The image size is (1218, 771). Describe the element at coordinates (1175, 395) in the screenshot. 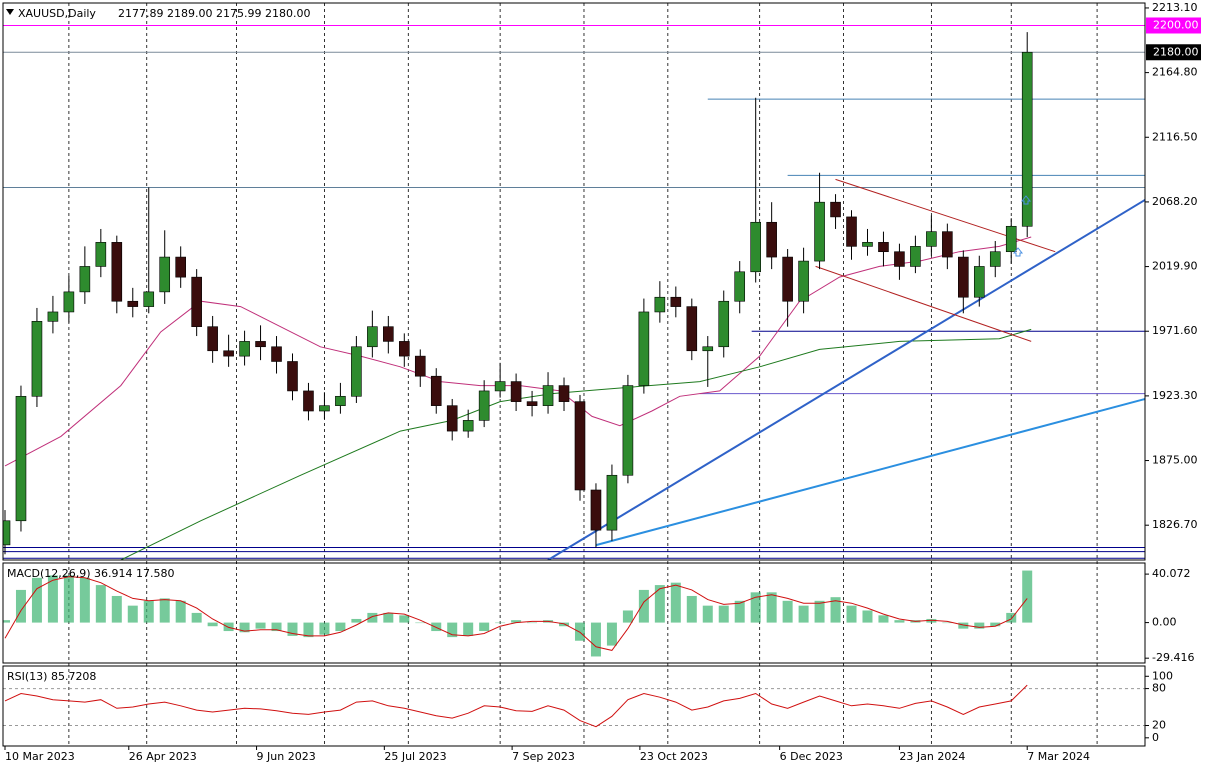

I see `y-tick-label: 1923.30` at that location.